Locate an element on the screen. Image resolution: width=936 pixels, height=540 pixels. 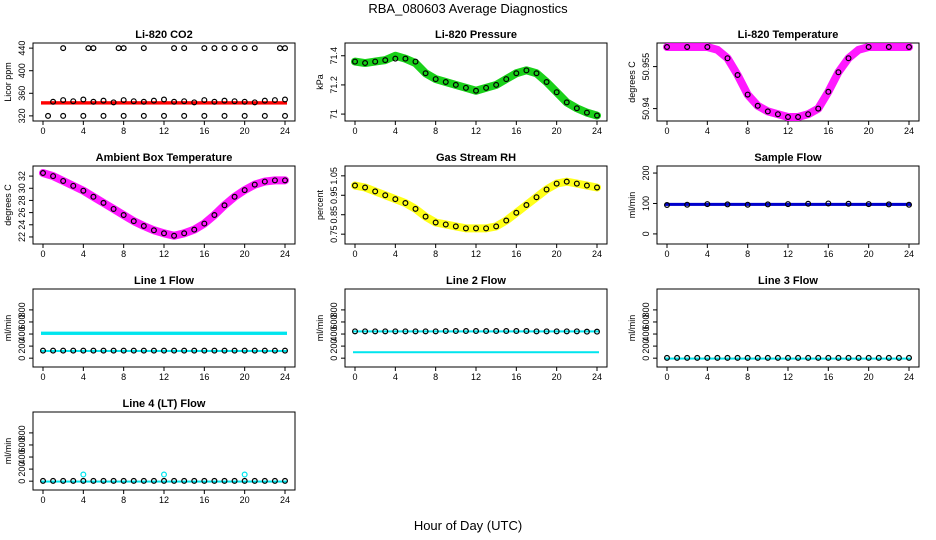
chart-title: Line 4 (LT) Flow is located at coordinates (164, 404).